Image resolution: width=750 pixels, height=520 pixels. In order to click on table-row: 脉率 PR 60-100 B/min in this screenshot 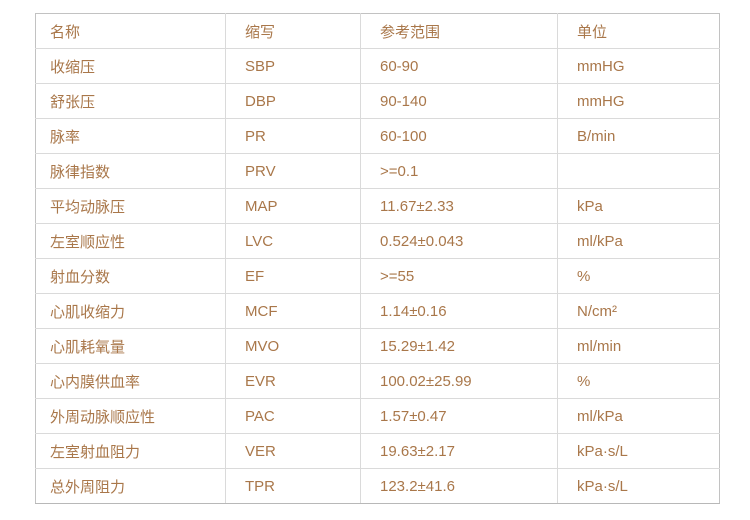, I will do `click(377, 136)`.